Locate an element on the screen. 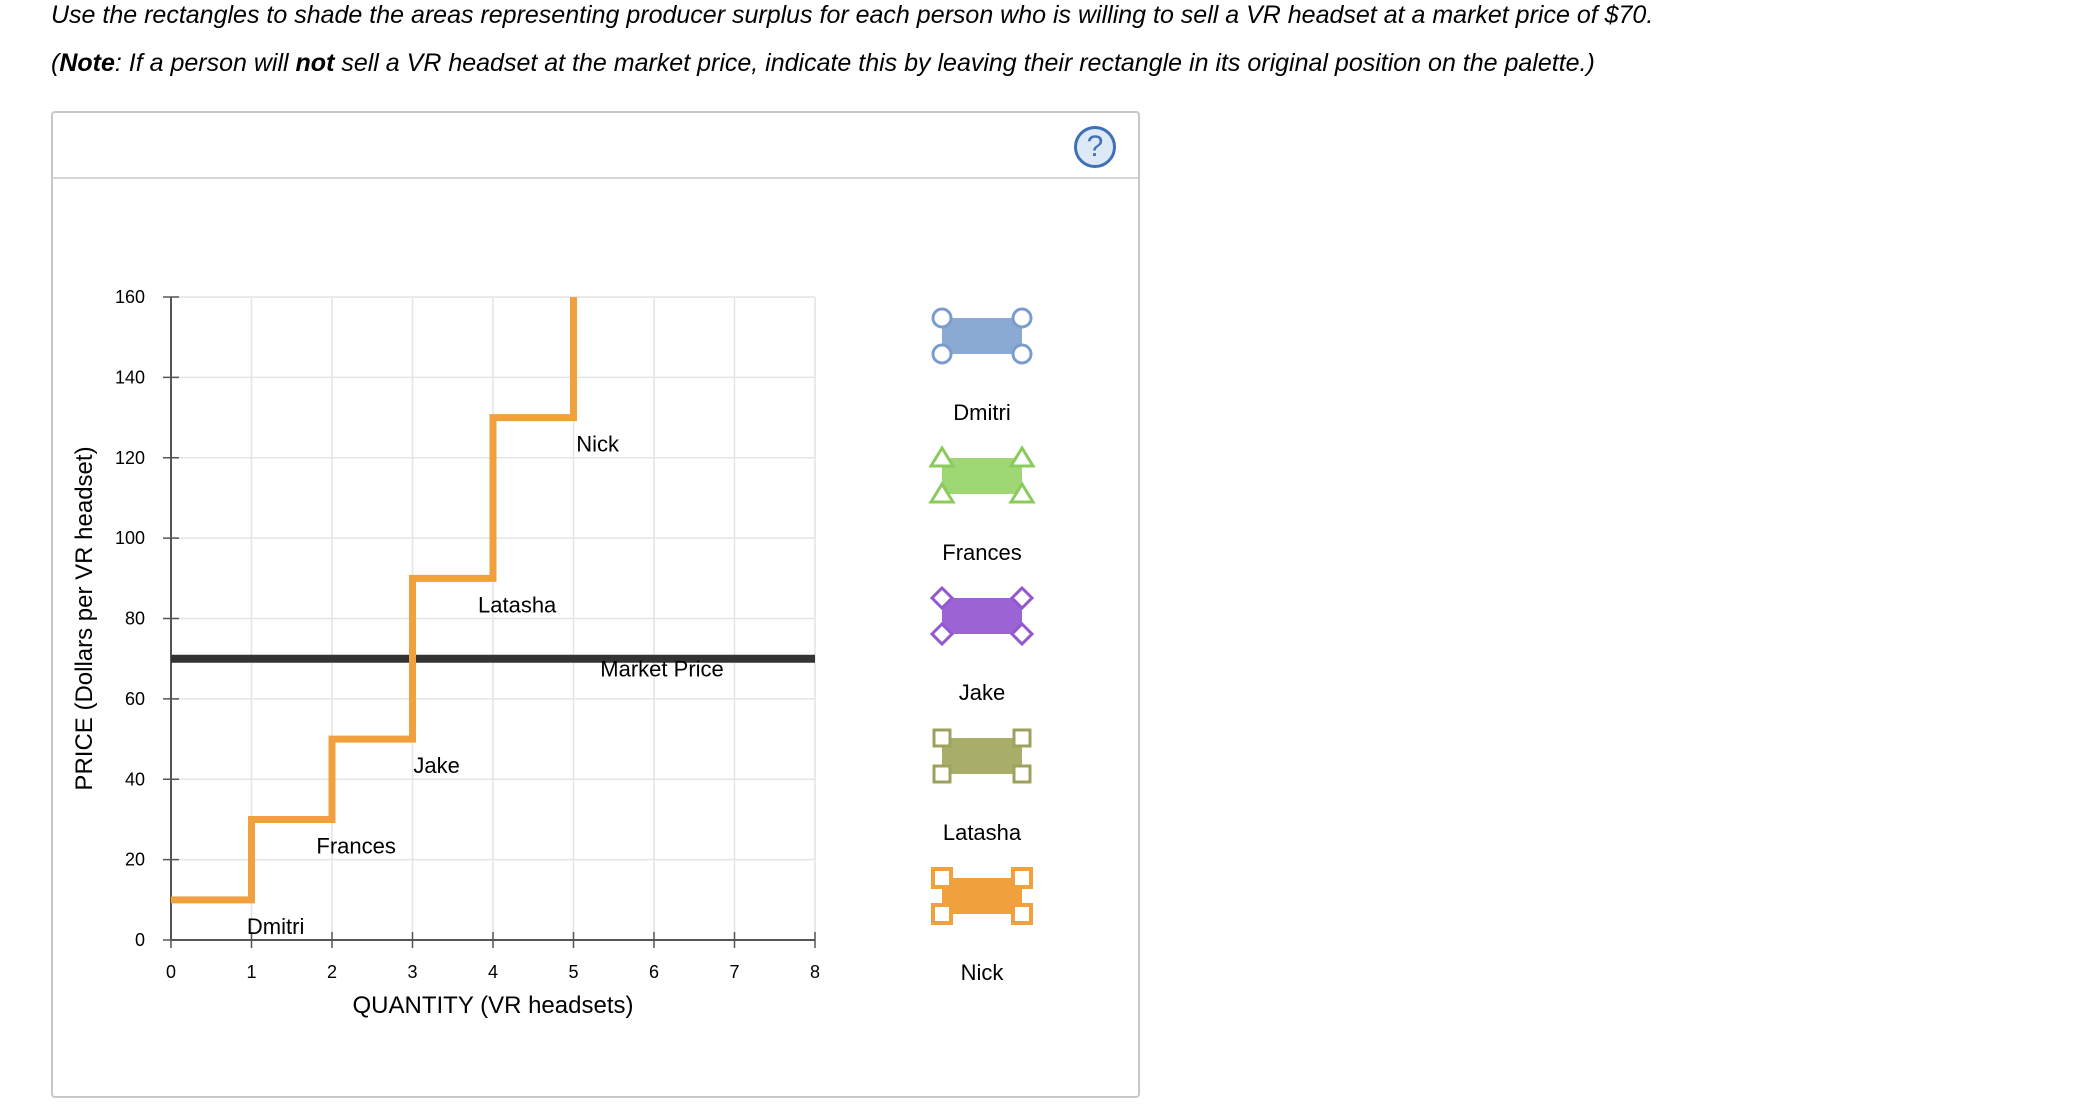 The image size is (2092, 1110). not-emphasis: not is located at coordinates (315, 63).